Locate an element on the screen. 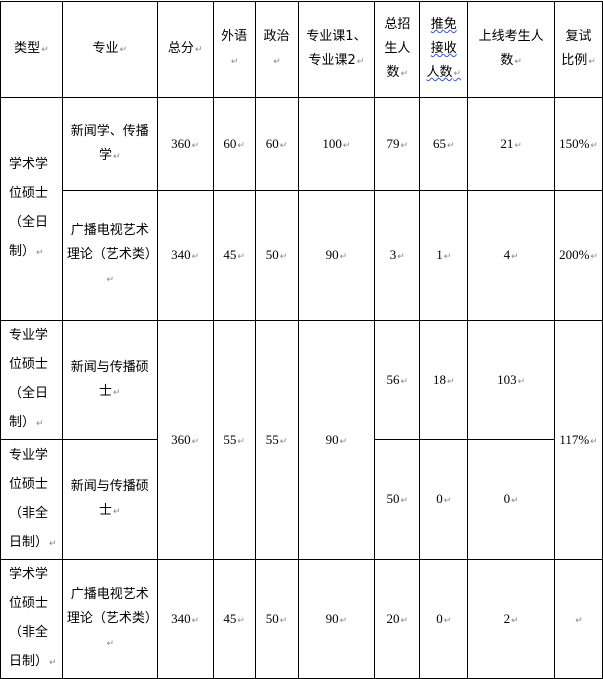 The height and width of the screenshot is (679, 603). ratio-cell: 150% is located at coordinates (578, 144).